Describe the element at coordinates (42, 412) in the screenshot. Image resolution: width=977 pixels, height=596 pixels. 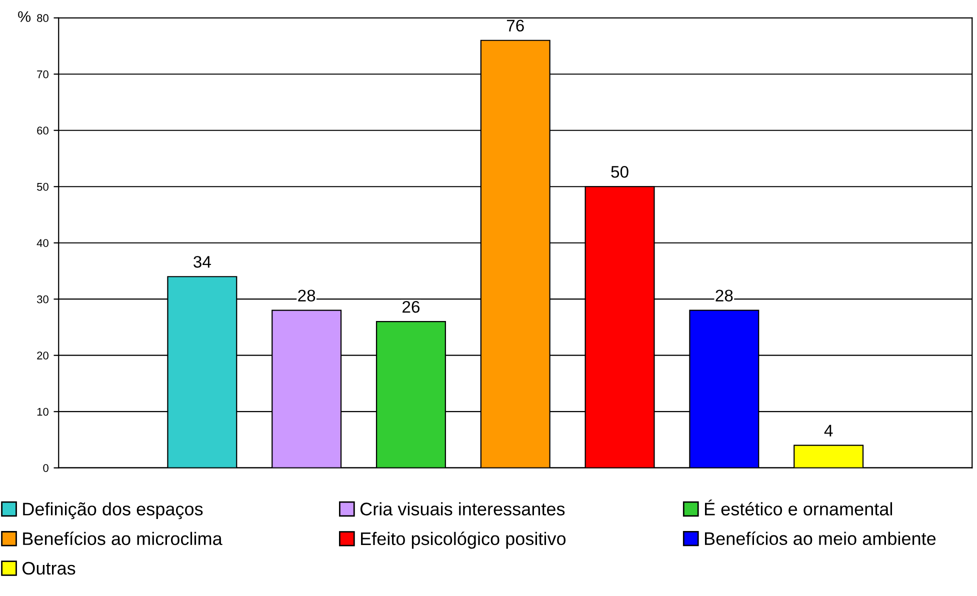
I see `y-tick-label: 10` at that location.